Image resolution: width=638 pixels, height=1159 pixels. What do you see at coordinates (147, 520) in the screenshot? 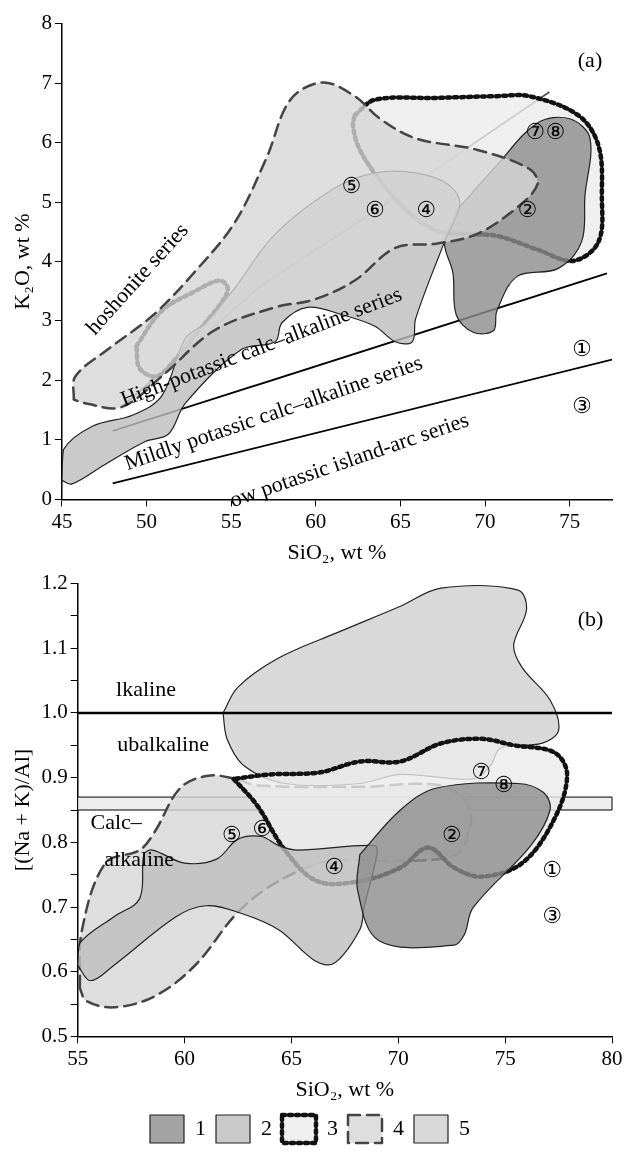
I see `x-tick-label: 50` at bounding box center [147, 520].